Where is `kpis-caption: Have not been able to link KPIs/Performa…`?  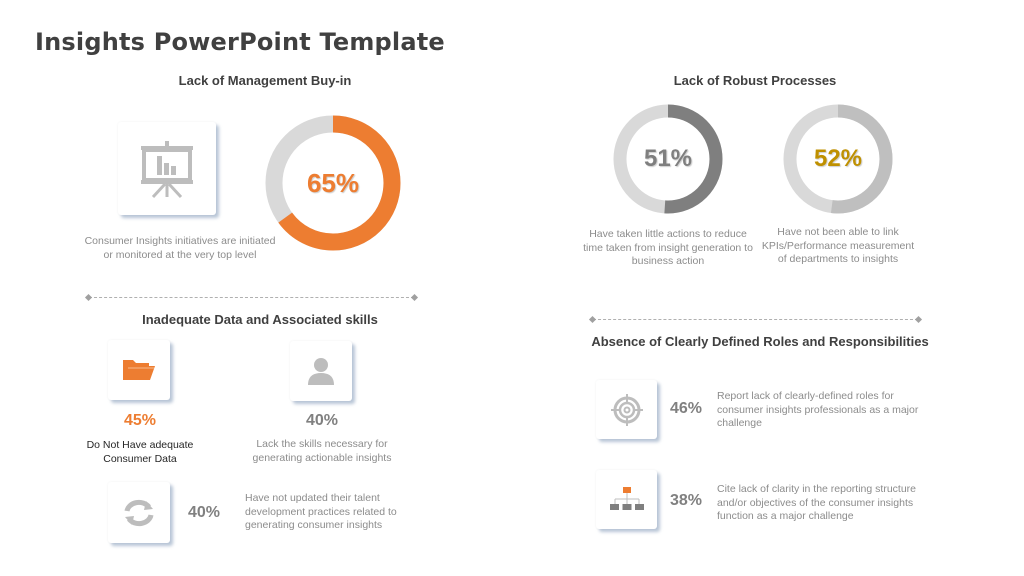 kpis-caption: Have not been able to link KPIs/Performa… is located at coordinates (838, 245).